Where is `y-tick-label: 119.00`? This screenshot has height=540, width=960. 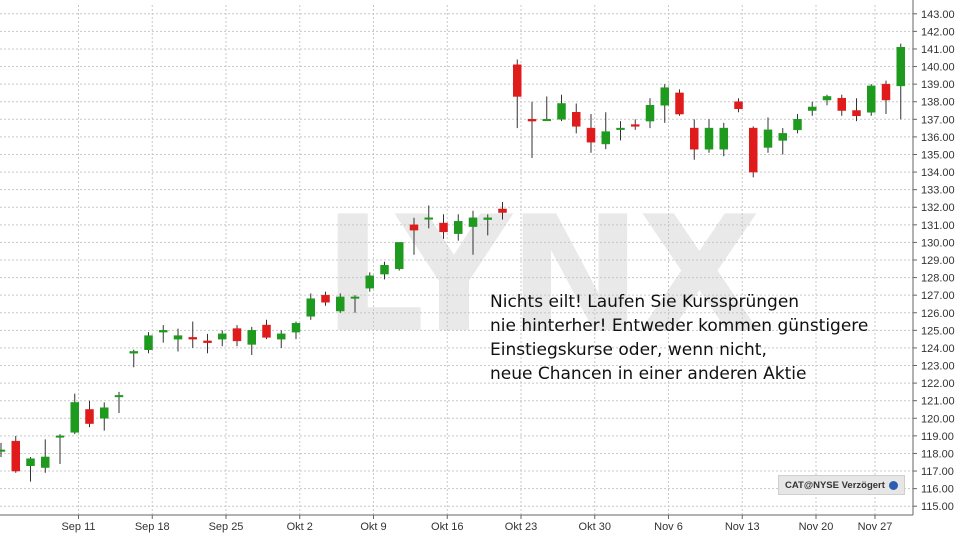
y-tick-label: 119.00 is located at coordinates (937, 437).